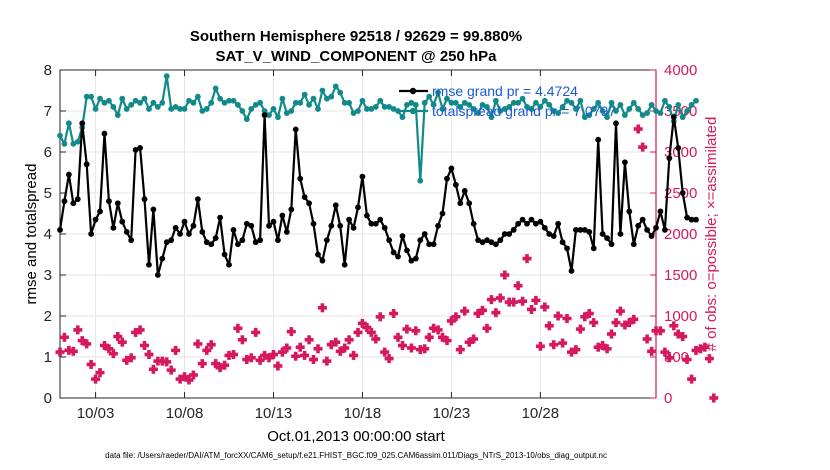  What do you see at coordinates (185, 413) in the screenshot?
I see `x-tick-label: 10/08` at bounding box center [185, 413].